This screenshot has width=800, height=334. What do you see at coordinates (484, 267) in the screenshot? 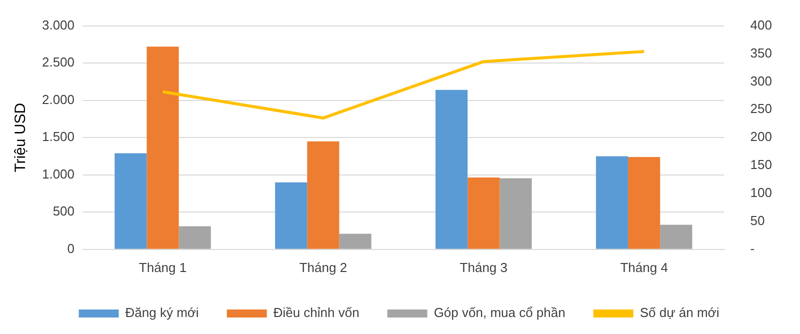
I see `x-tick-label: Tháng 3` at bounding box center [484, 267].